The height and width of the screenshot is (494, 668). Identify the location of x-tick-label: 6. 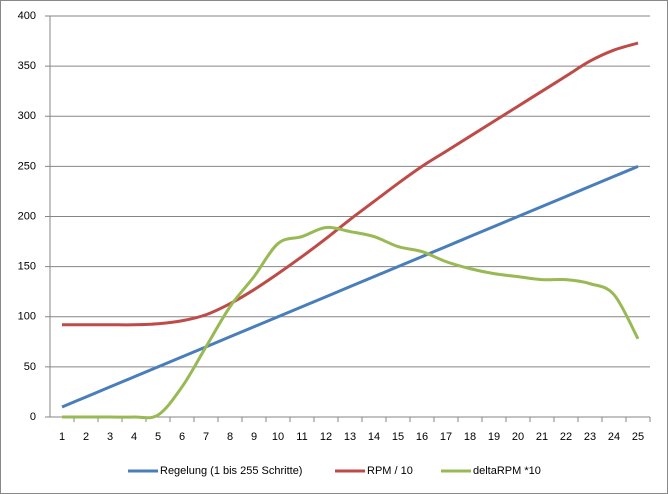
(182, 437).